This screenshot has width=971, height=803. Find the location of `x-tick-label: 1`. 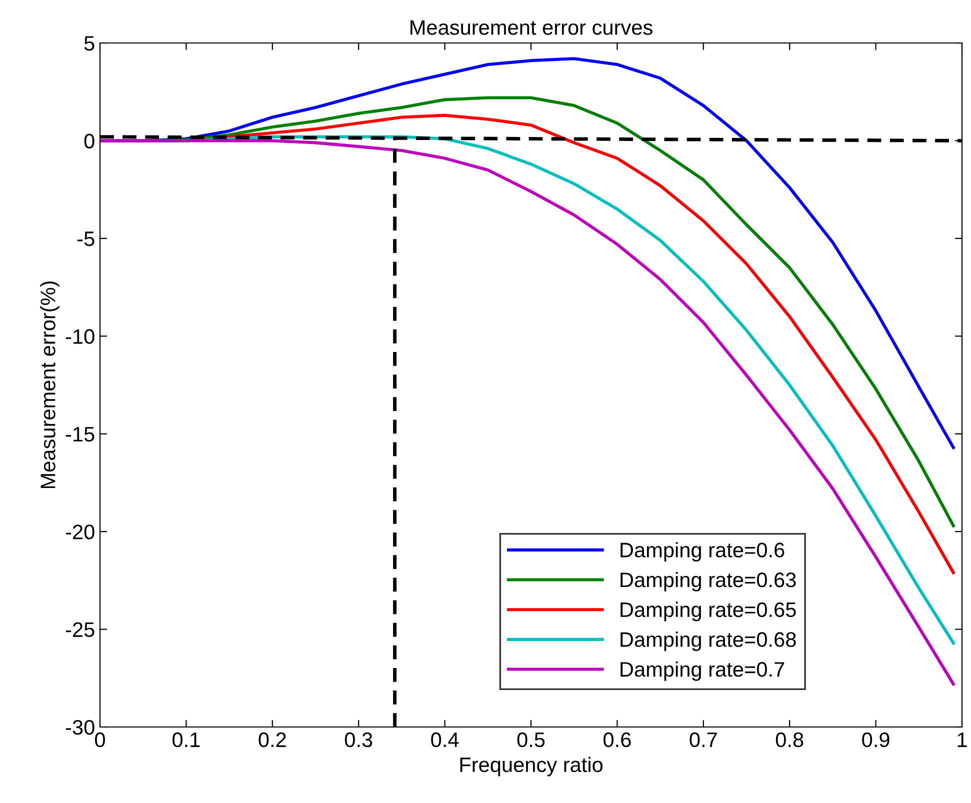

x-tick-label: 1 is located at coordinates (962, 739).